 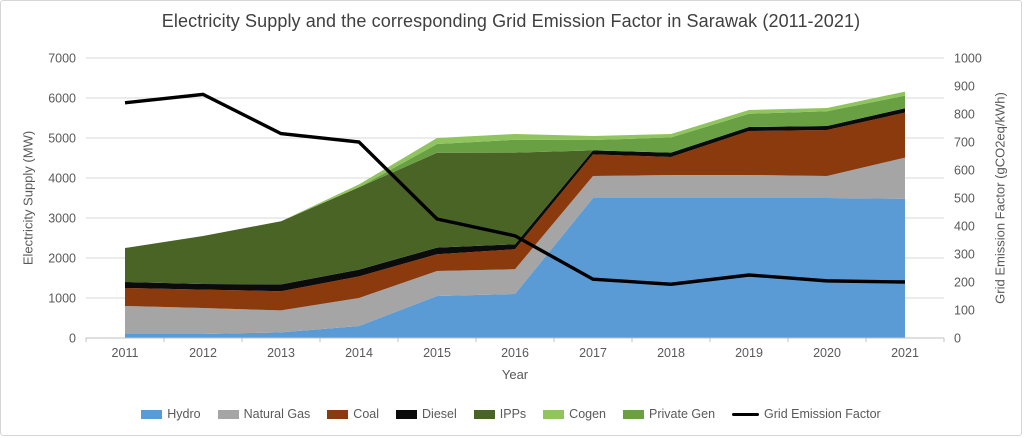 What do you see at coordinates (437, 353) in the screenshot?
I see `x-axis-tick-label: 2015` at bounding box center [437, 353].